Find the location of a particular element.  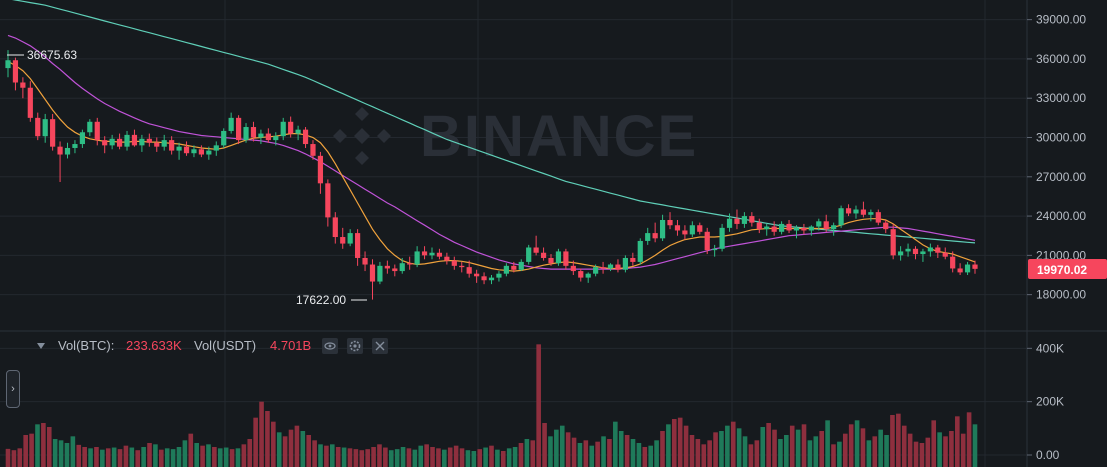

high-annotation-label: 36675.63 is located at coordinates (52, 55).